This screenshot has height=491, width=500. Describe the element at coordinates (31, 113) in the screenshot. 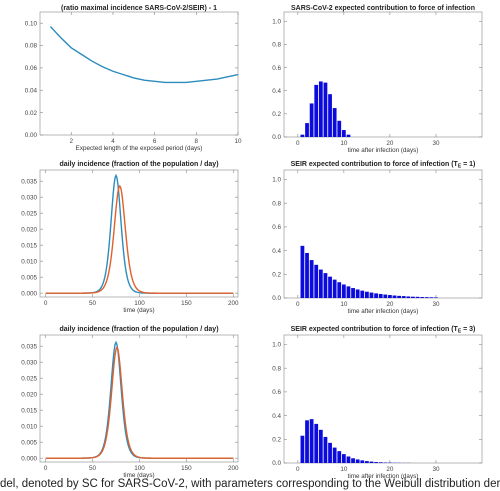

I see `y-tick-label: 0.02` at that location.